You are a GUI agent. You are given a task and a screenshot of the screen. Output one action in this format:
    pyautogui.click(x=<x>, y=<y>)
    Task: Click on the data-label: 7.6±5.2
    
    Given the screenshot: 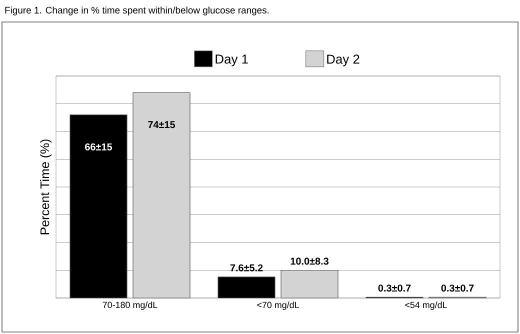 What is the action you would take?
    pyautogui.click(x=246, y=268)
    